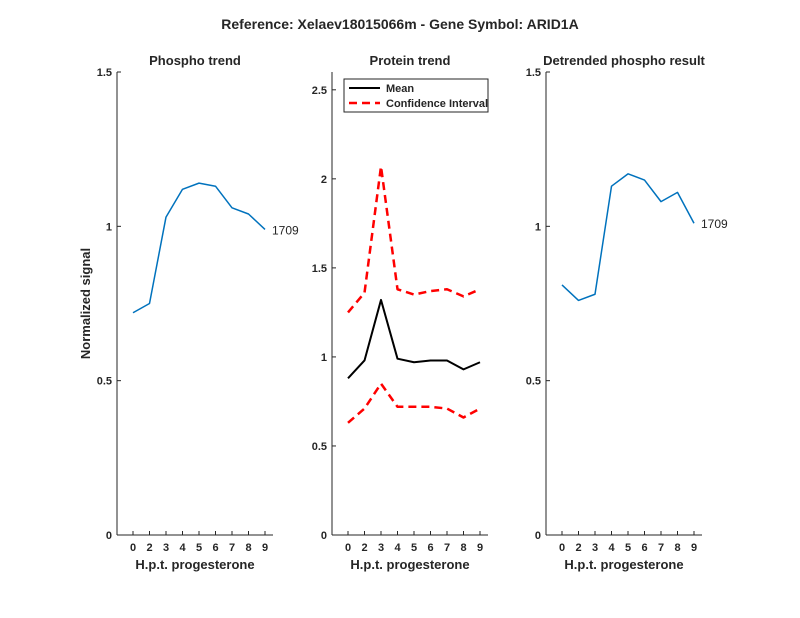 The image size is (800, 618). I want to click on y-tick-label: 2.5, so click(319, 91).